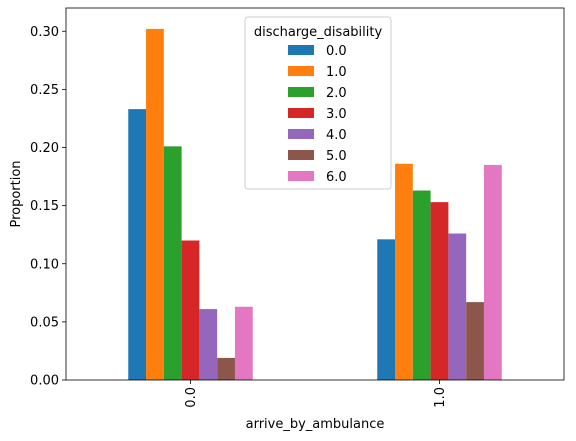 The image size is (576, 441). What do you see at coordinates (301, 134) in the screenshot?
I see `legend-swatch-4.0` at bounding box center [301, 134].